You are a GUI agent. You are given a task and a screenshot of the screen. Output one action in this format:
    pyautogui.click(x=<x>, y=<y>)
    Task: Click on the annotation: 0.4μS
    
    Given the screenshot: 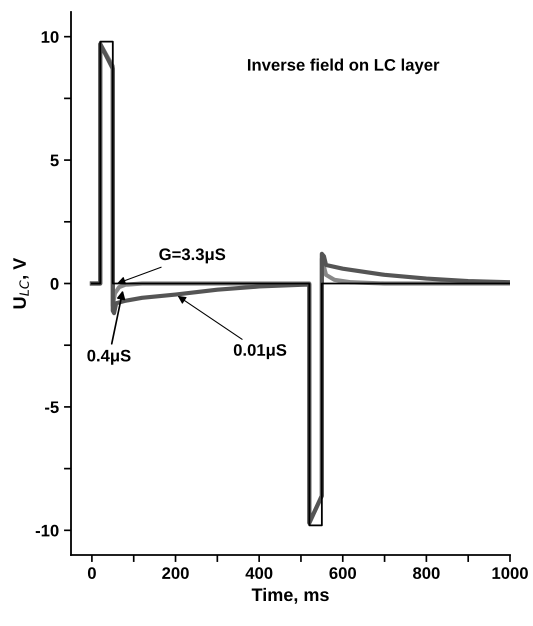 What is the action you would take?
    pyautogui.click(x=109, y=357)
    